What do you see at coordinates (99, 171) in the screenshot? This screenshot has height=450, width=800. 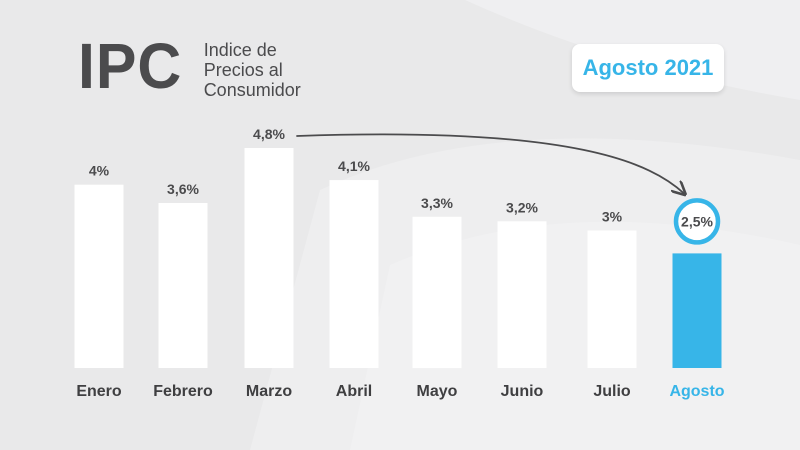 I see `bar-value-label: 4%` at bounding box center [99, 171].